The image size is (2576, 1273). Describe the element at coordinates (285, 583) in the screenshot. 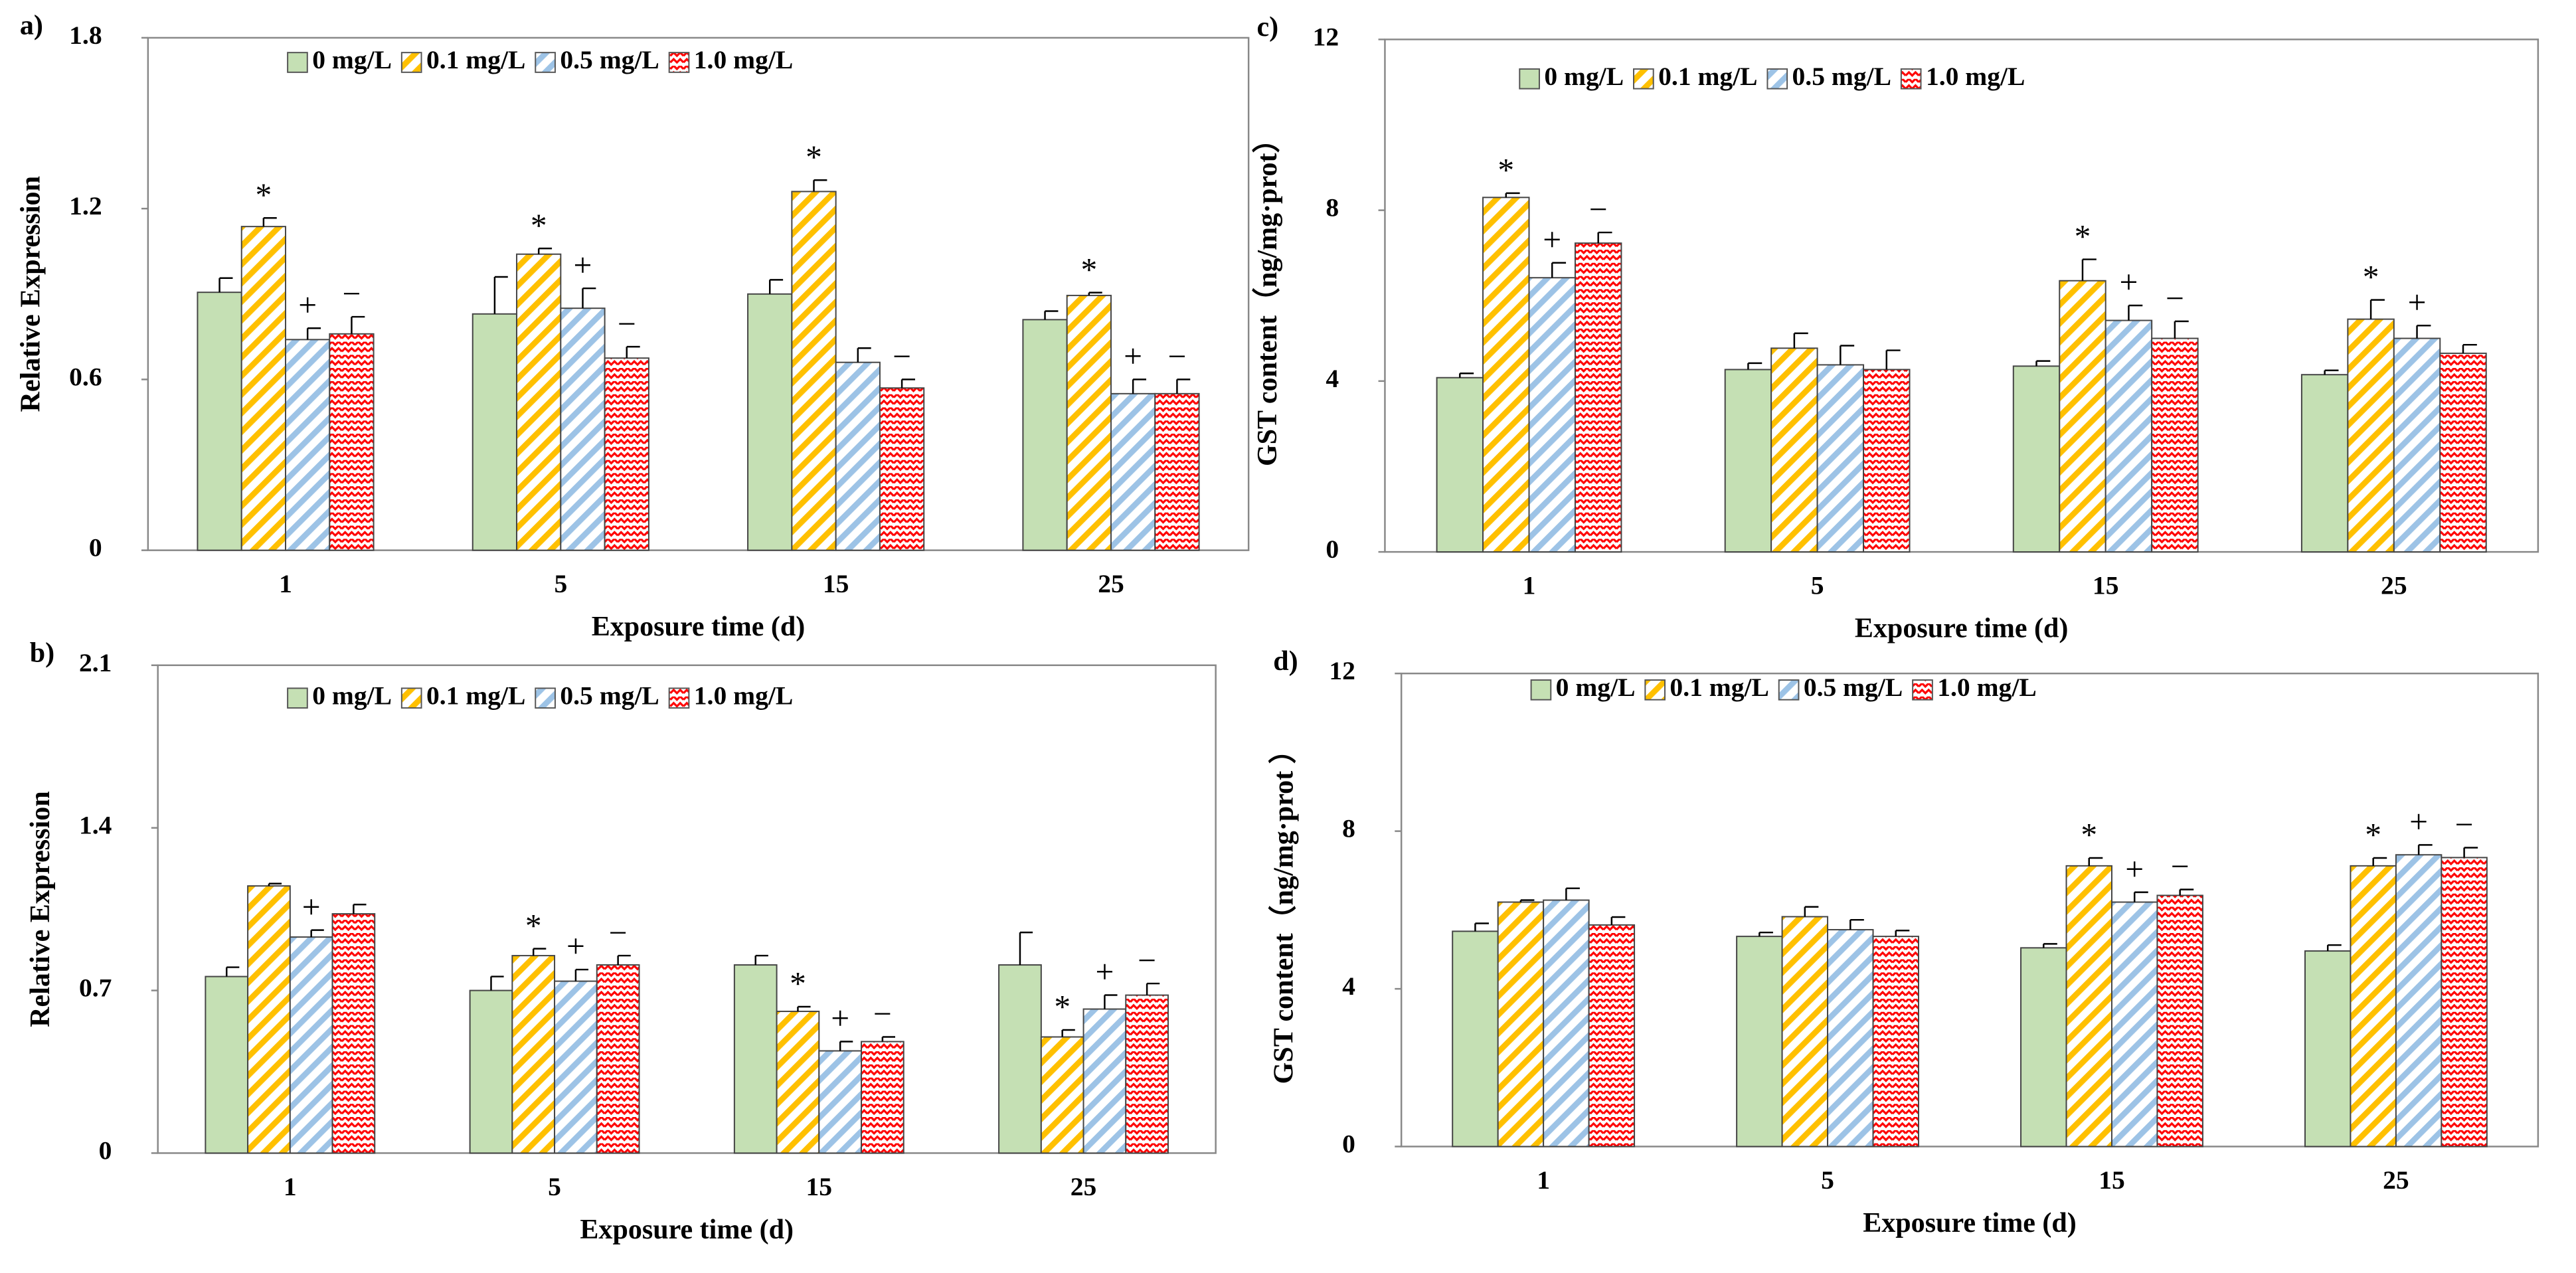

I see `x-tick-label: 1` at that location.